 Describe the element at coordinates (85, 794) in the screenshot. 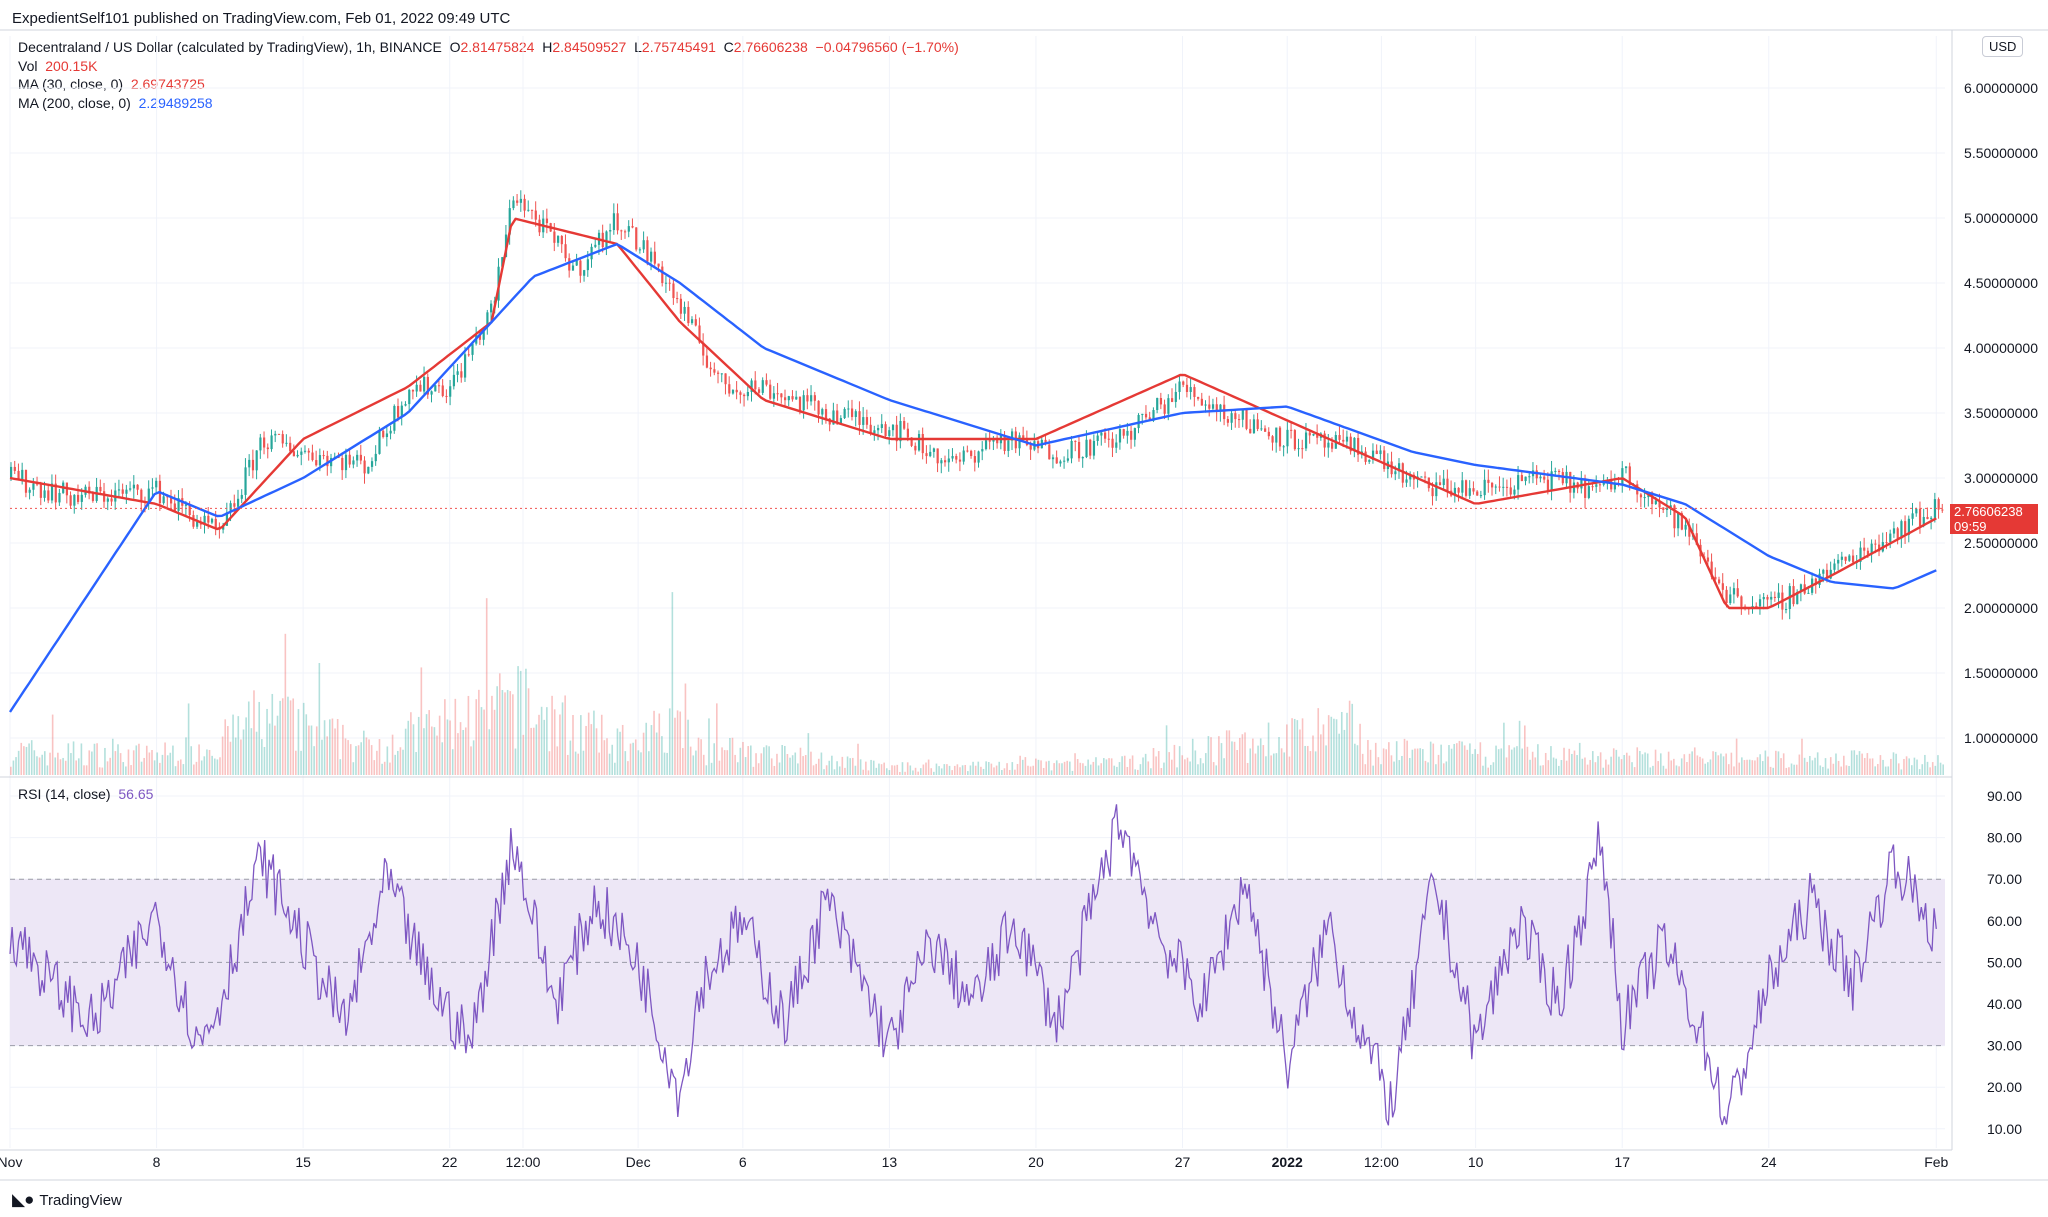

I see `rsi-legend: RSI (14, close) 56.65` at that location.